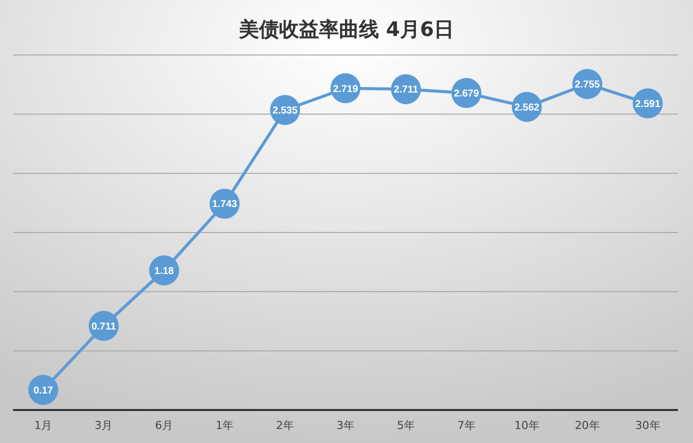 The height and width of the screenshot is (443, 693). I want to click on data-label: 2.535, so click(285, 111).